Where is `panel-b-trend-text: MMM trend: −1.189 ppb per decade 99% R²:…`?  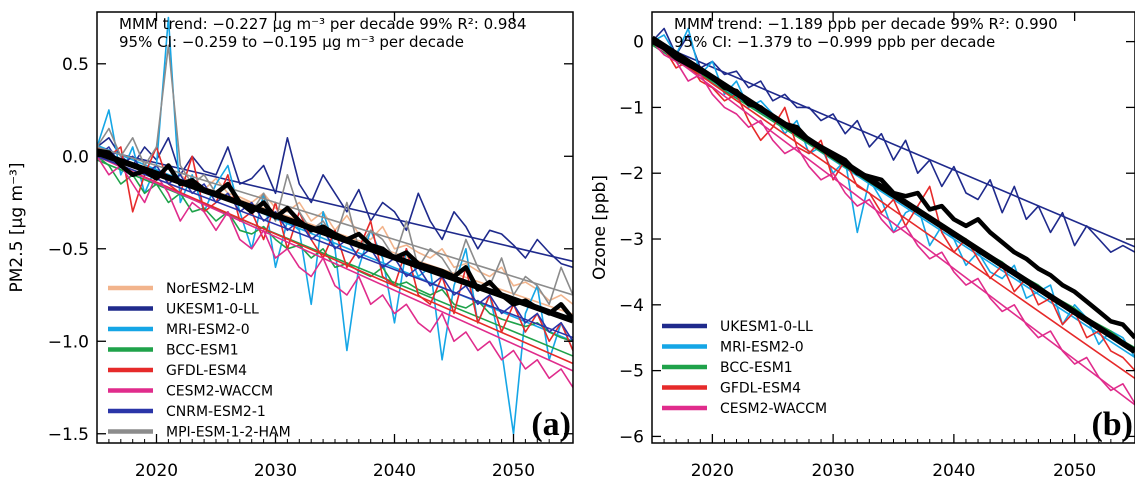
panel-b-trend-text: MMM trend: −1.189 ppb per decade 99% R²:… is located at coordinates (866, 24).